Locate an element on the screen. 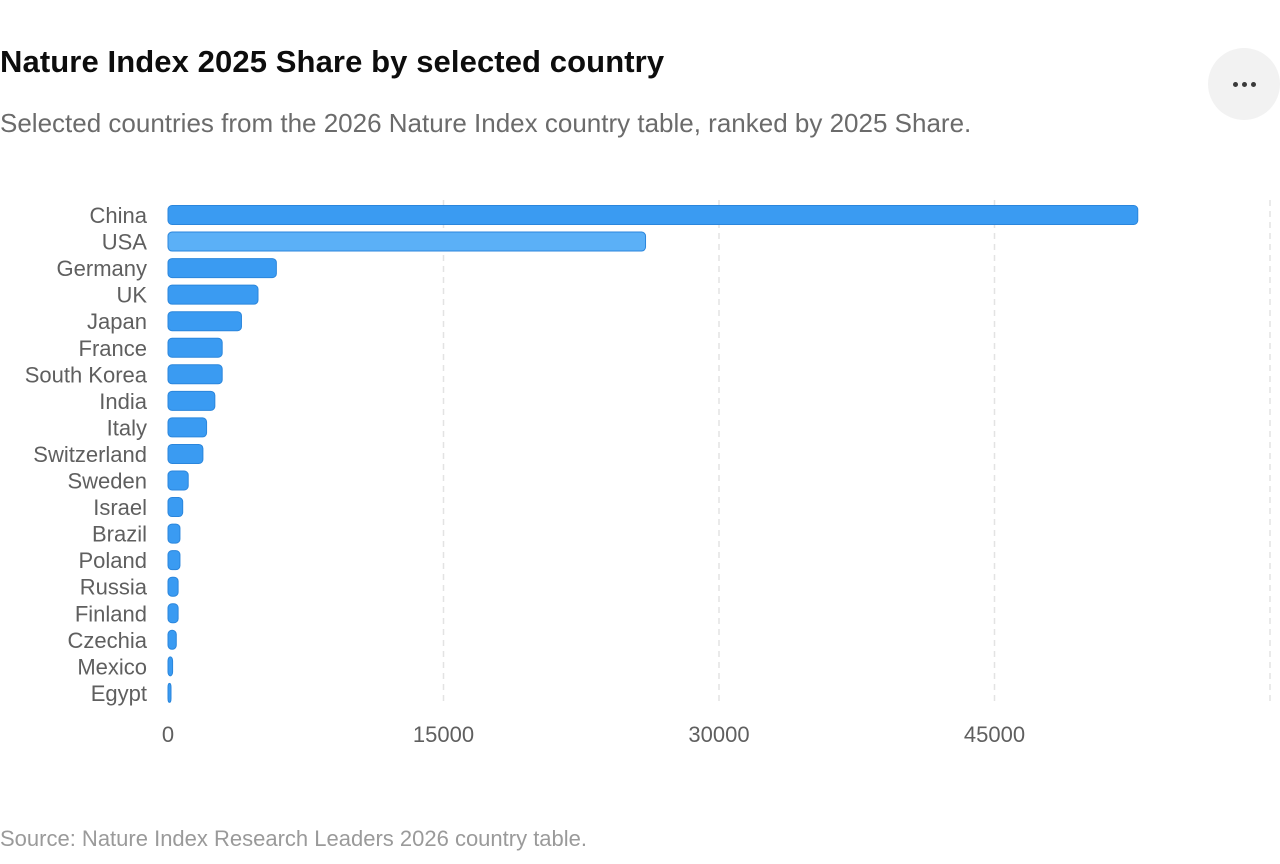 Image resolution: width=1280 pixels, height=864 pixels. bar-israel is located at coordinates (175, 507).